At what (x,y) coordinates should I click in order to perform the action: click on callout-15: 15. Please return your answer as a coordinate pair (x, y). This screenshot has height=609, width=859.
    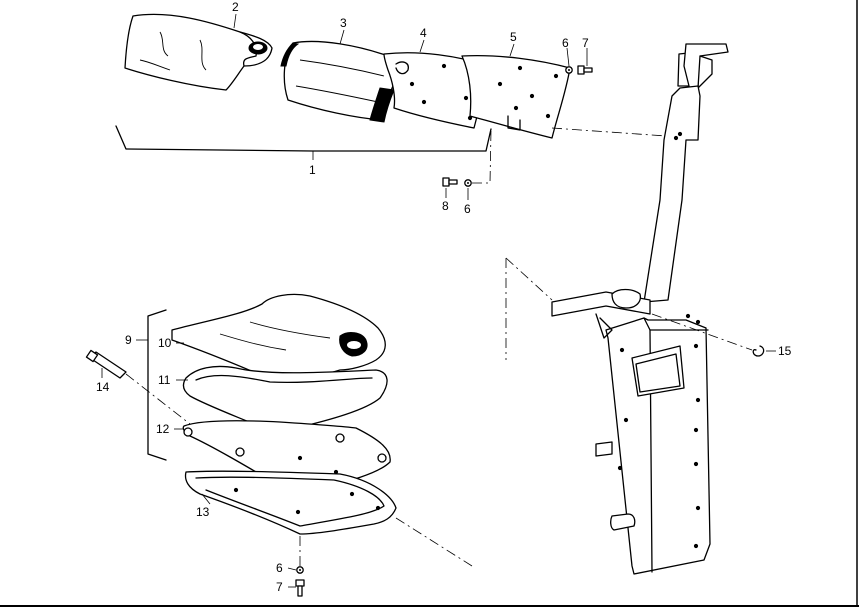
    Looking at the image, I should click on (785, 351).